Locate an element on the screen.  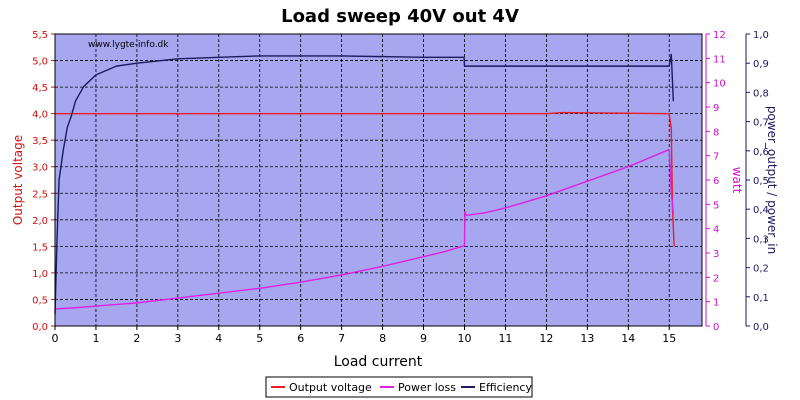
y-axis-label-left: Output voltage is located at coordinates (18, 180).